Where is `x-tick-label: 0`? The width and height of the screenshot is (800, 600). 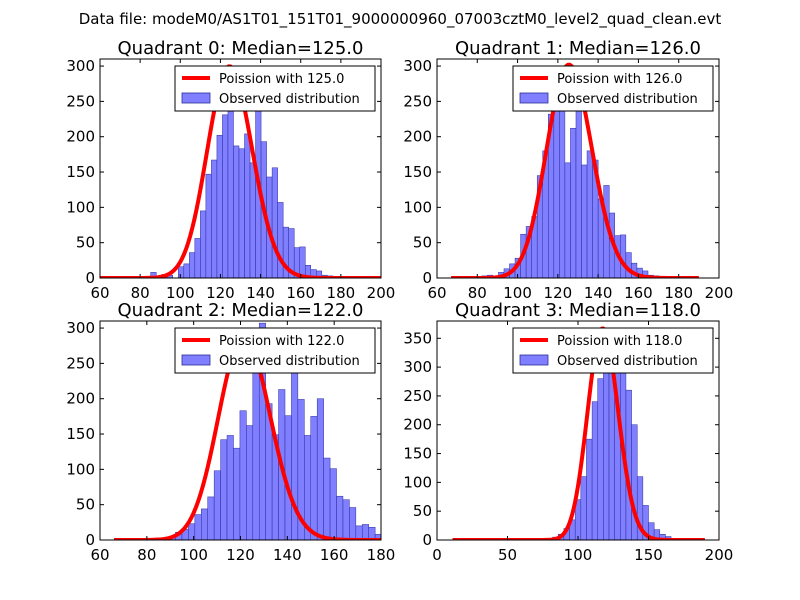
x-tick-label: 0 is located at coordinates (437, 555).